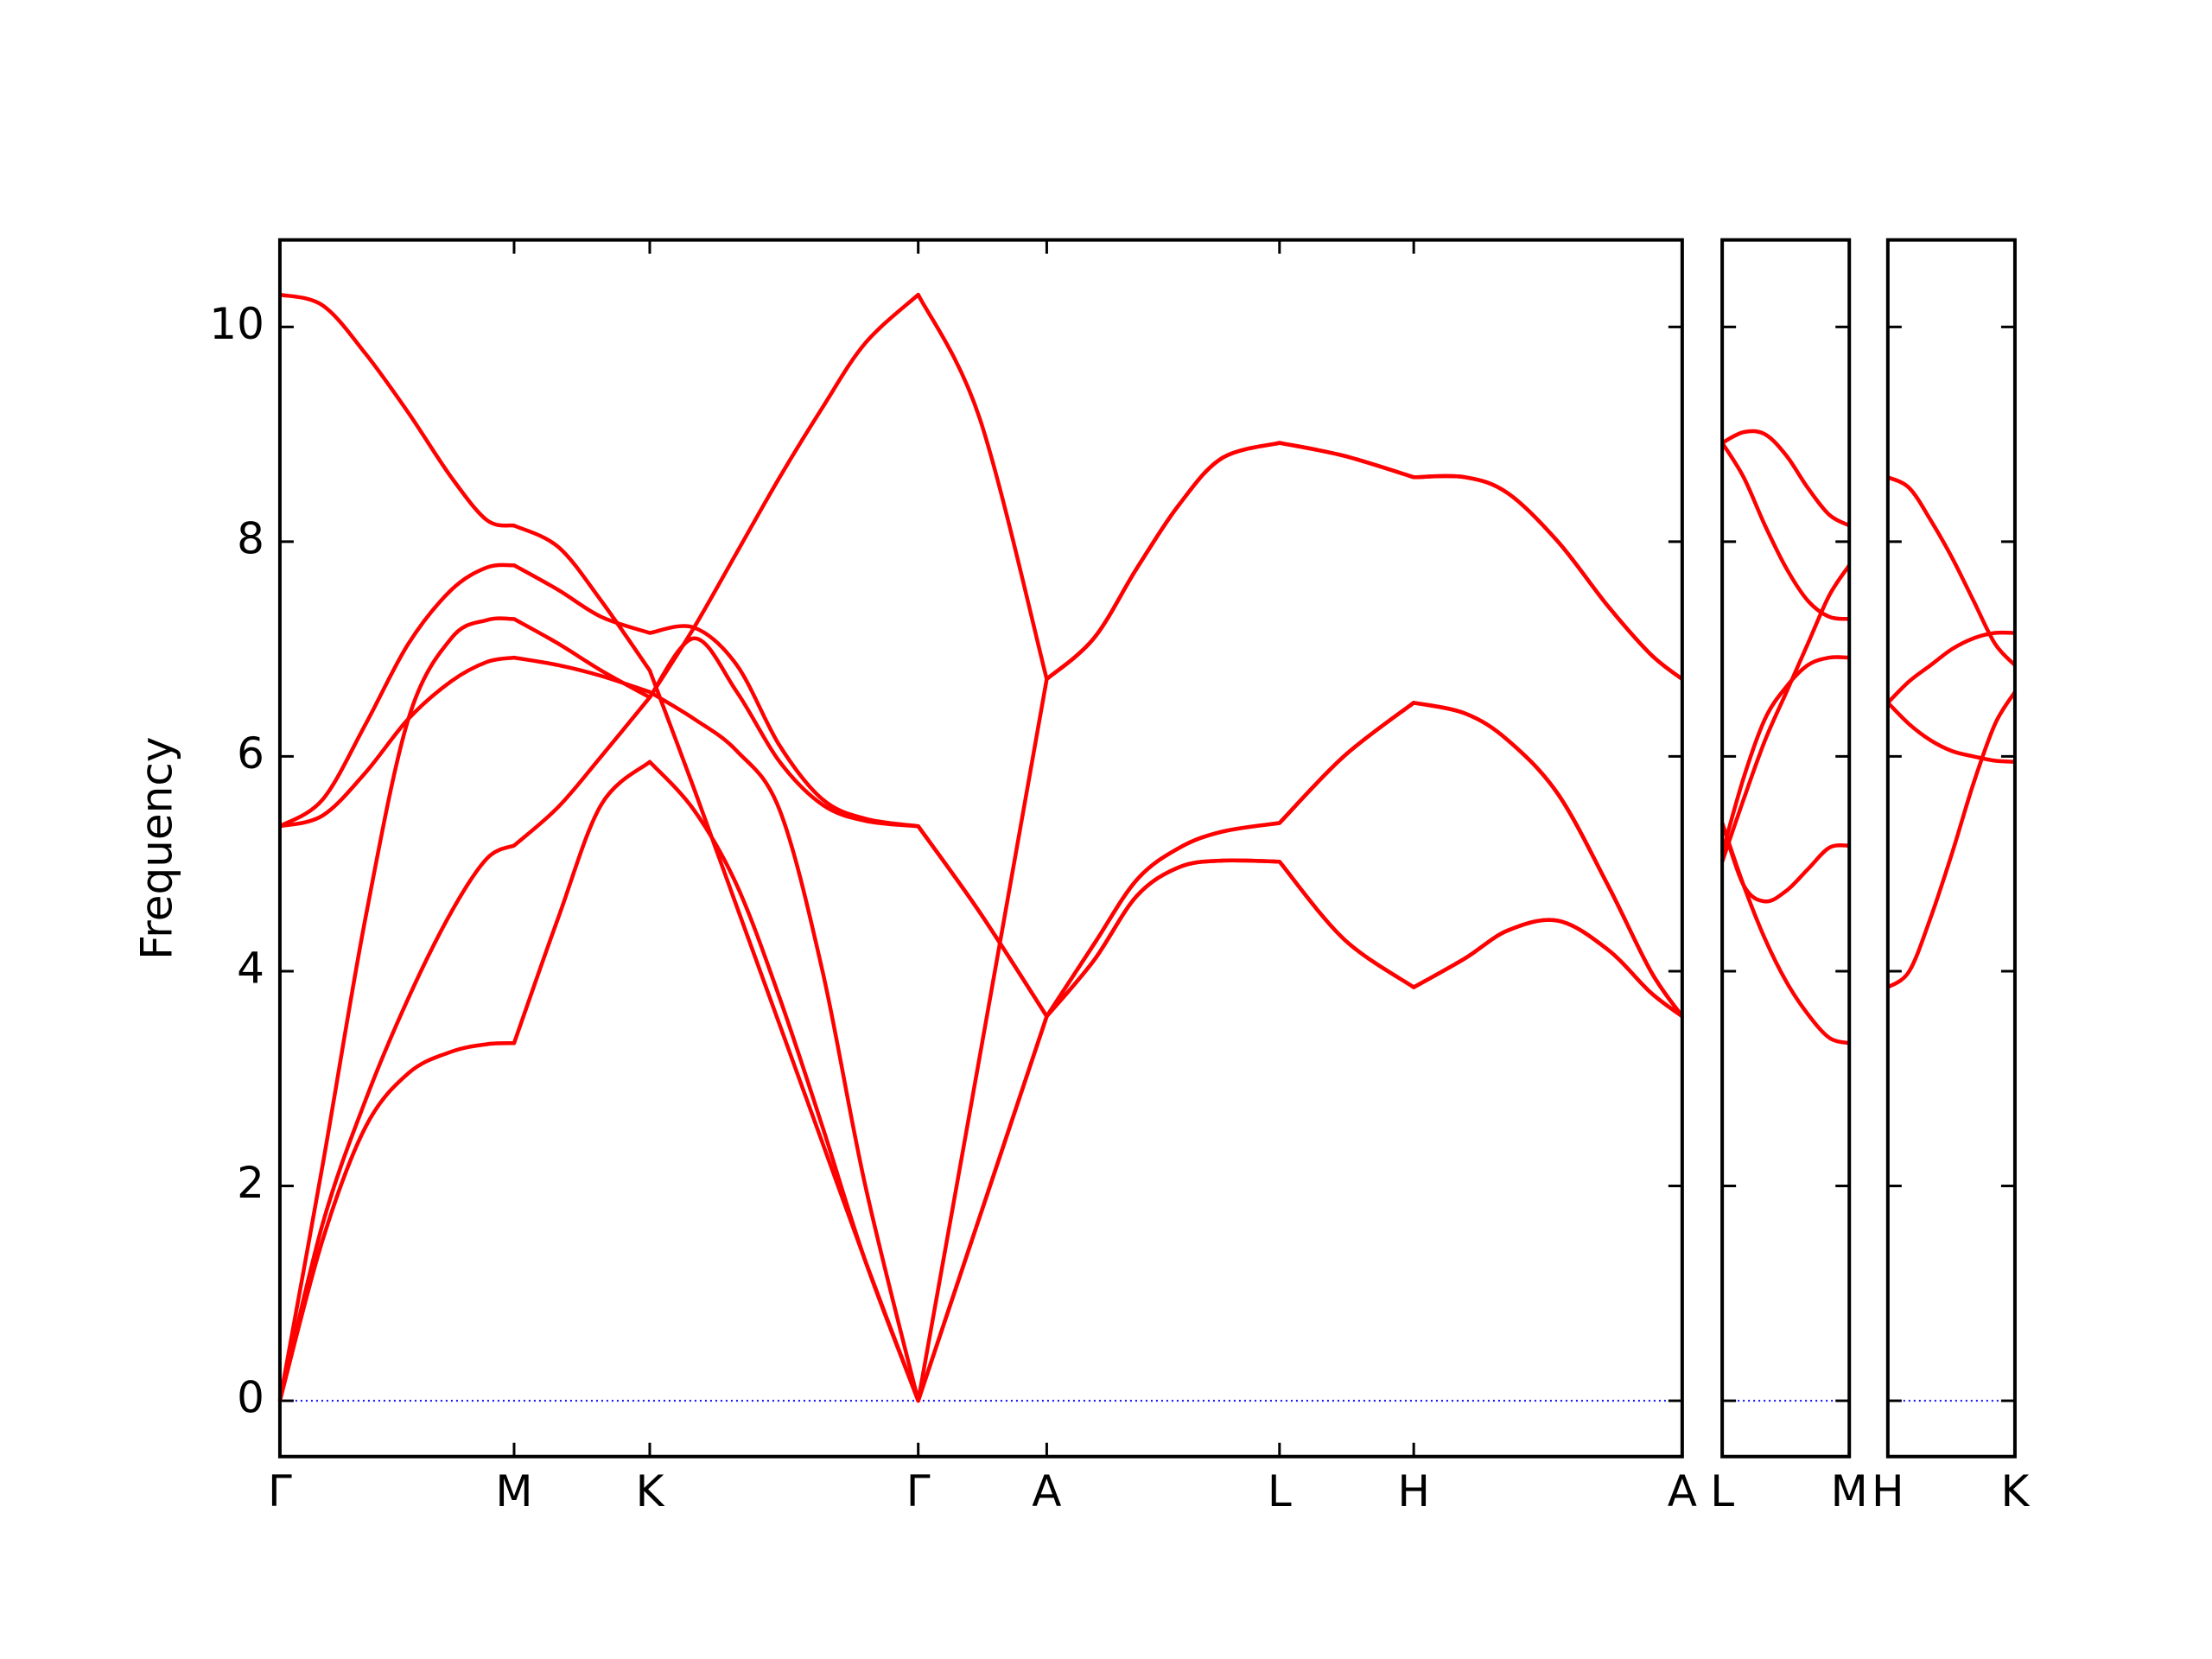 This screenshot has width=2212, height=1659. I want to click on y-tick-label: 8, so click(250, 538).